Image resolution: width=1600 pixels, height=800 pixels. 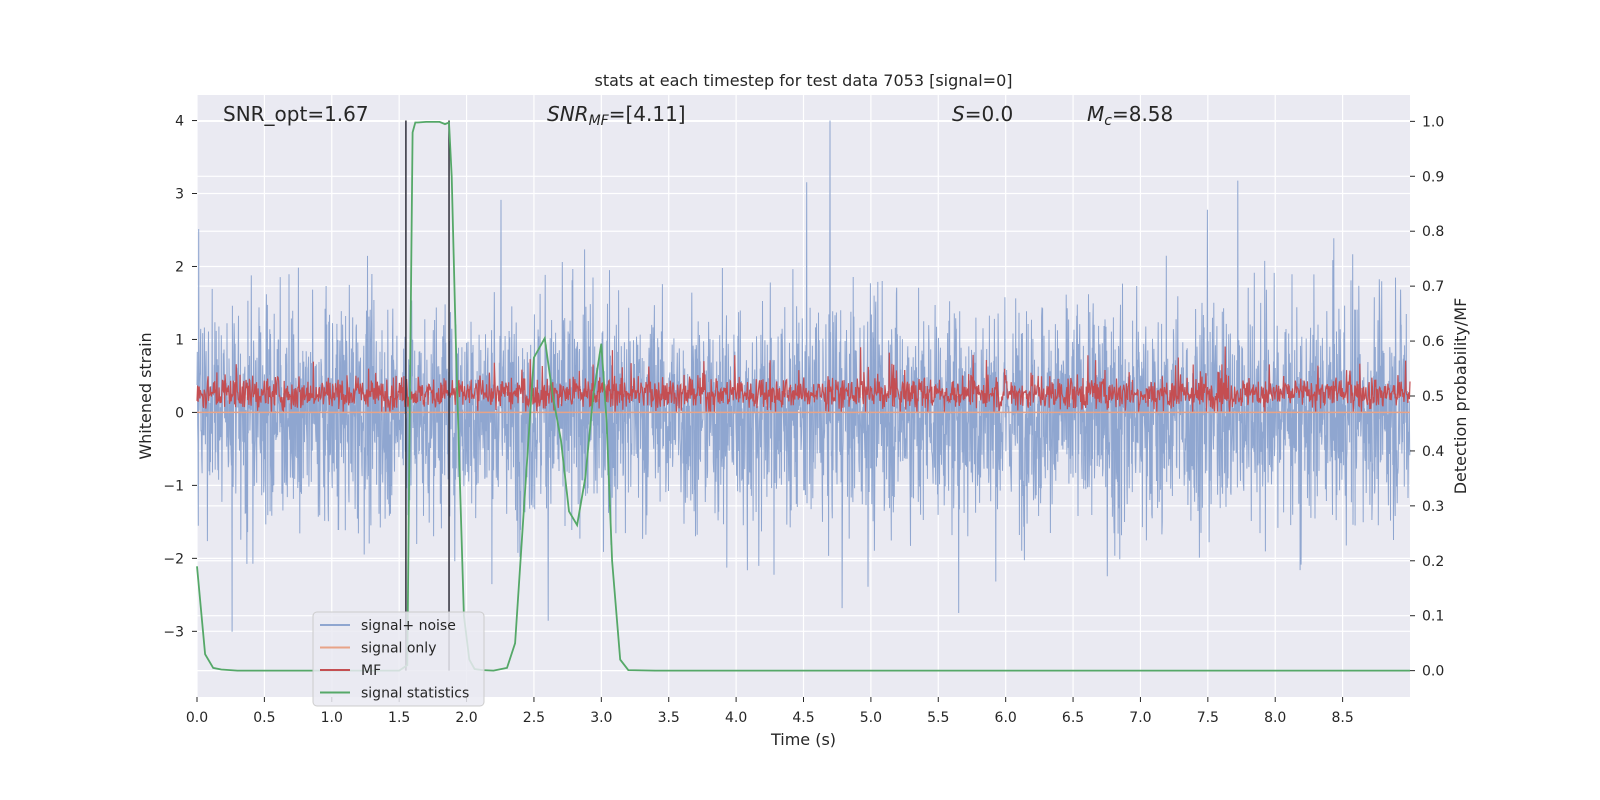 What do you see at coordinates (1433, 452) in the screenshot?
I see `y2-tick-label: 0.4` at bounding box center [1433, 452].